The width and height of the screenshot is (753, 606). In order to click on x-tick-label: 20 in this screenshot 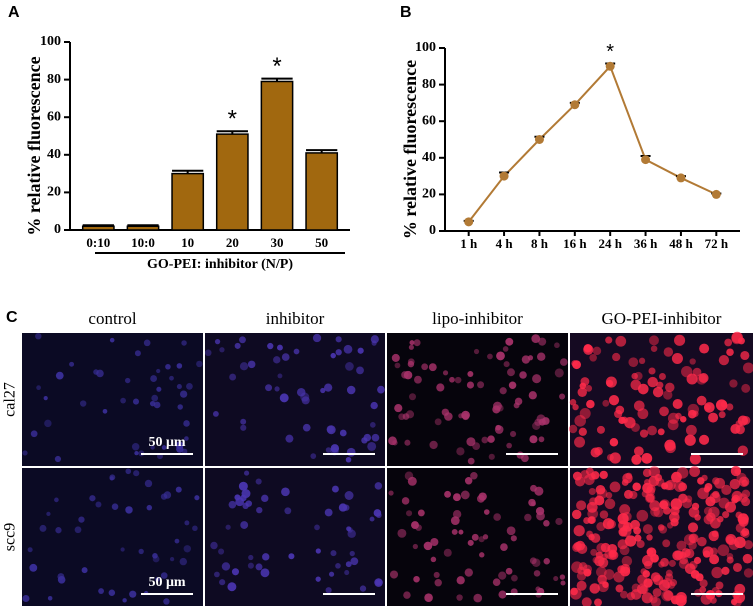, I will do `click(232, 242)`.